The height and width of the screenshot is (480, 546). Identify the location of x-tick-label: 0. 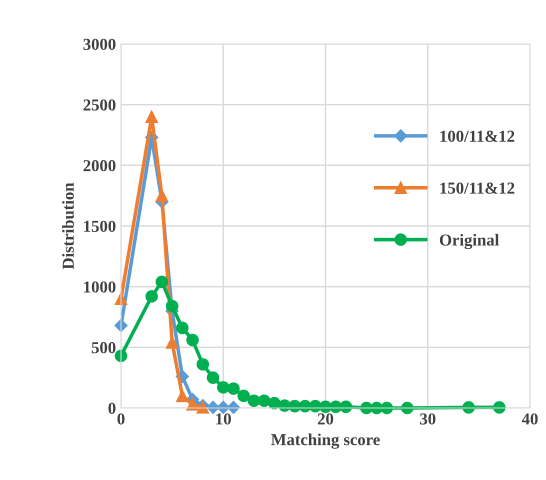
(121, 419).